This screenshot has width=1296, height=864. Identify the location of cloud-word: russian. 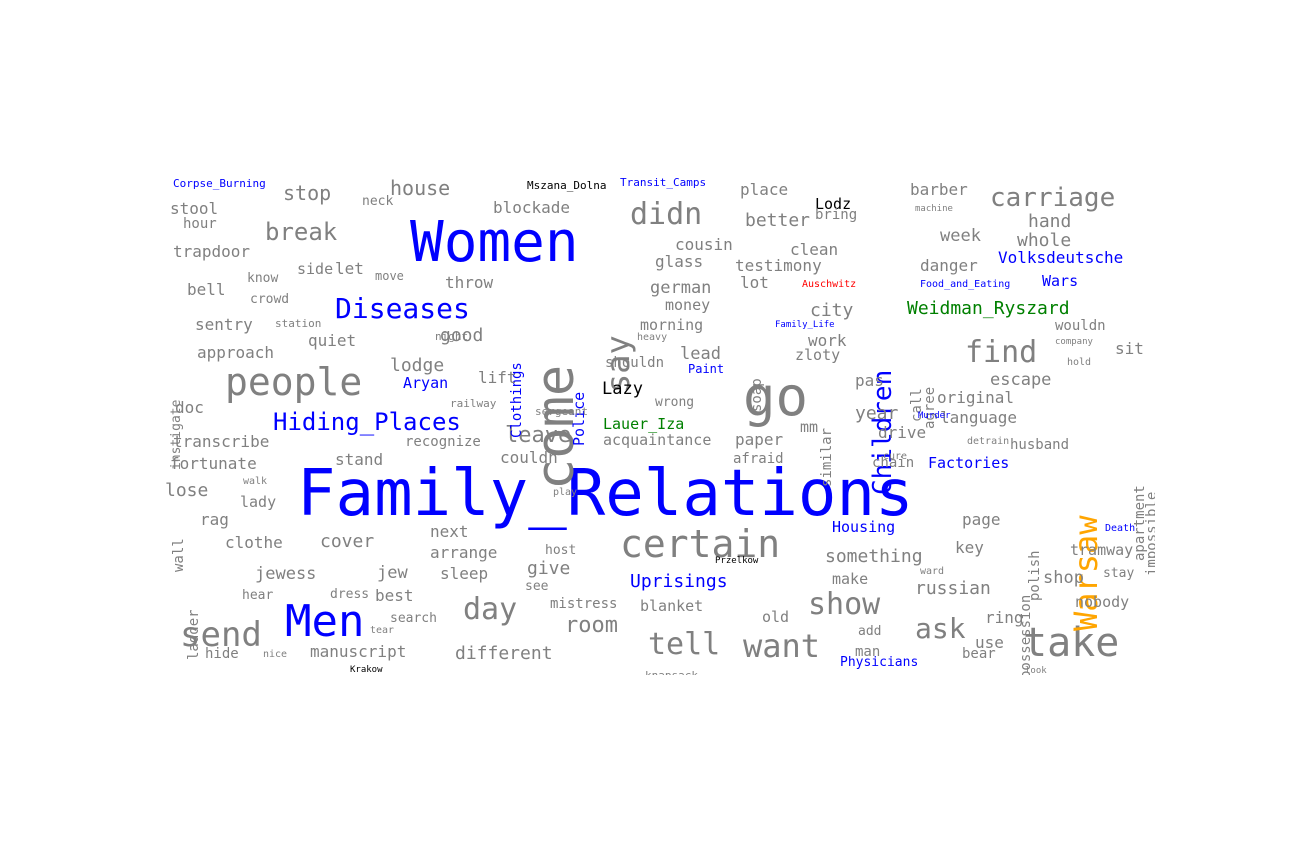
(953, 588).